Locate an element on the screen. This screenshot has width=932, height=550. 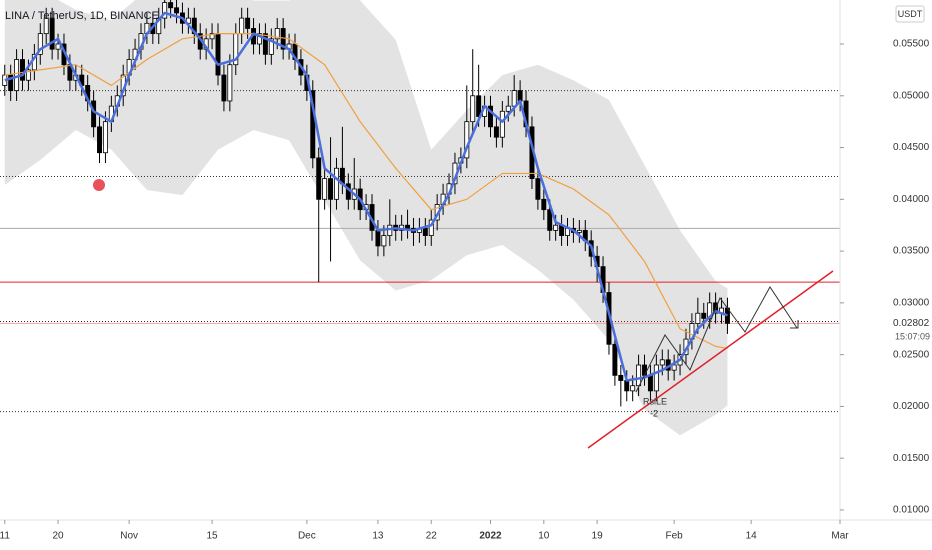
x-tick-label: 11 is located at coordinates (5, 536).